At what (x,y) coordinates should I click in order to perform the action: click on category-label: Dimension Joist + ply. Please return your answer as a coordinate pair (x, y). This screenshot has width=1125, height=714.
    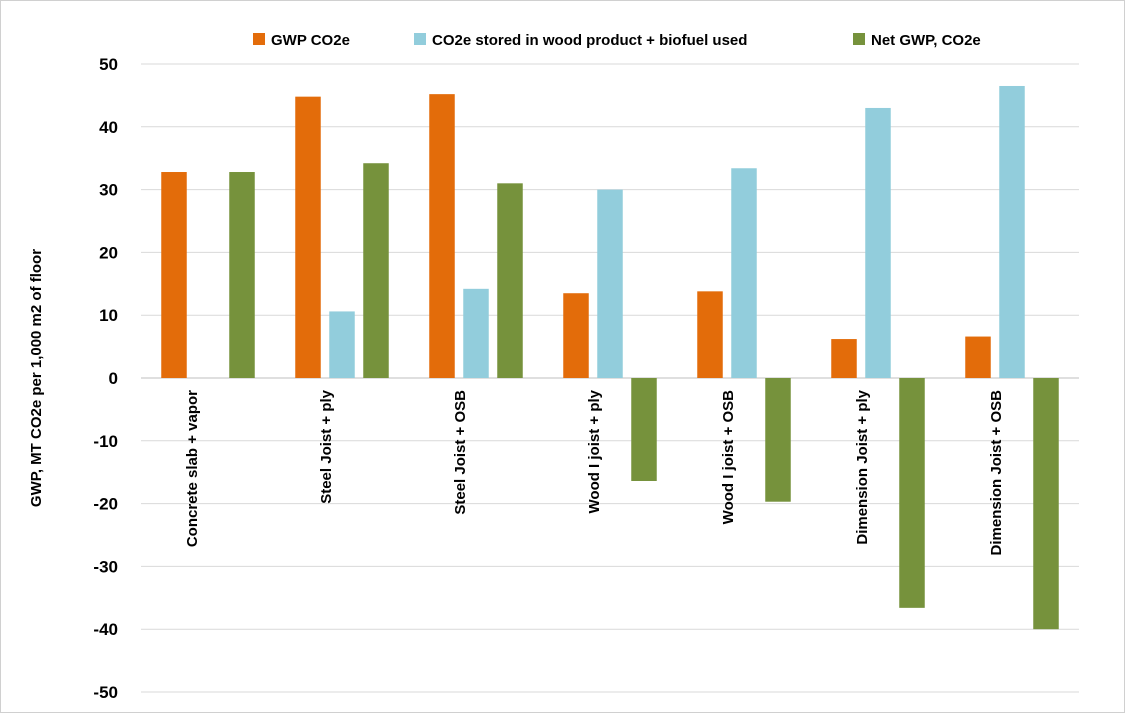
    Looking at the image, I should click on (862, 466).